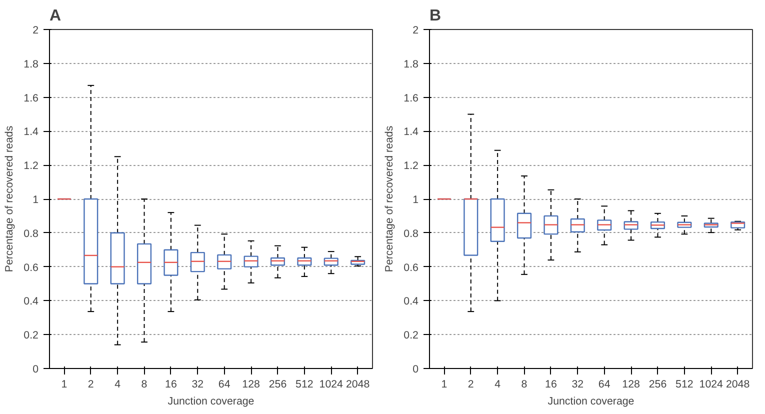 Image resolution: width=765 pixels, height=414 pixels. What do you see at coordinates (436, 16) in the screenshot?
I see `chart-title: B` at bounding box center [436, 16].